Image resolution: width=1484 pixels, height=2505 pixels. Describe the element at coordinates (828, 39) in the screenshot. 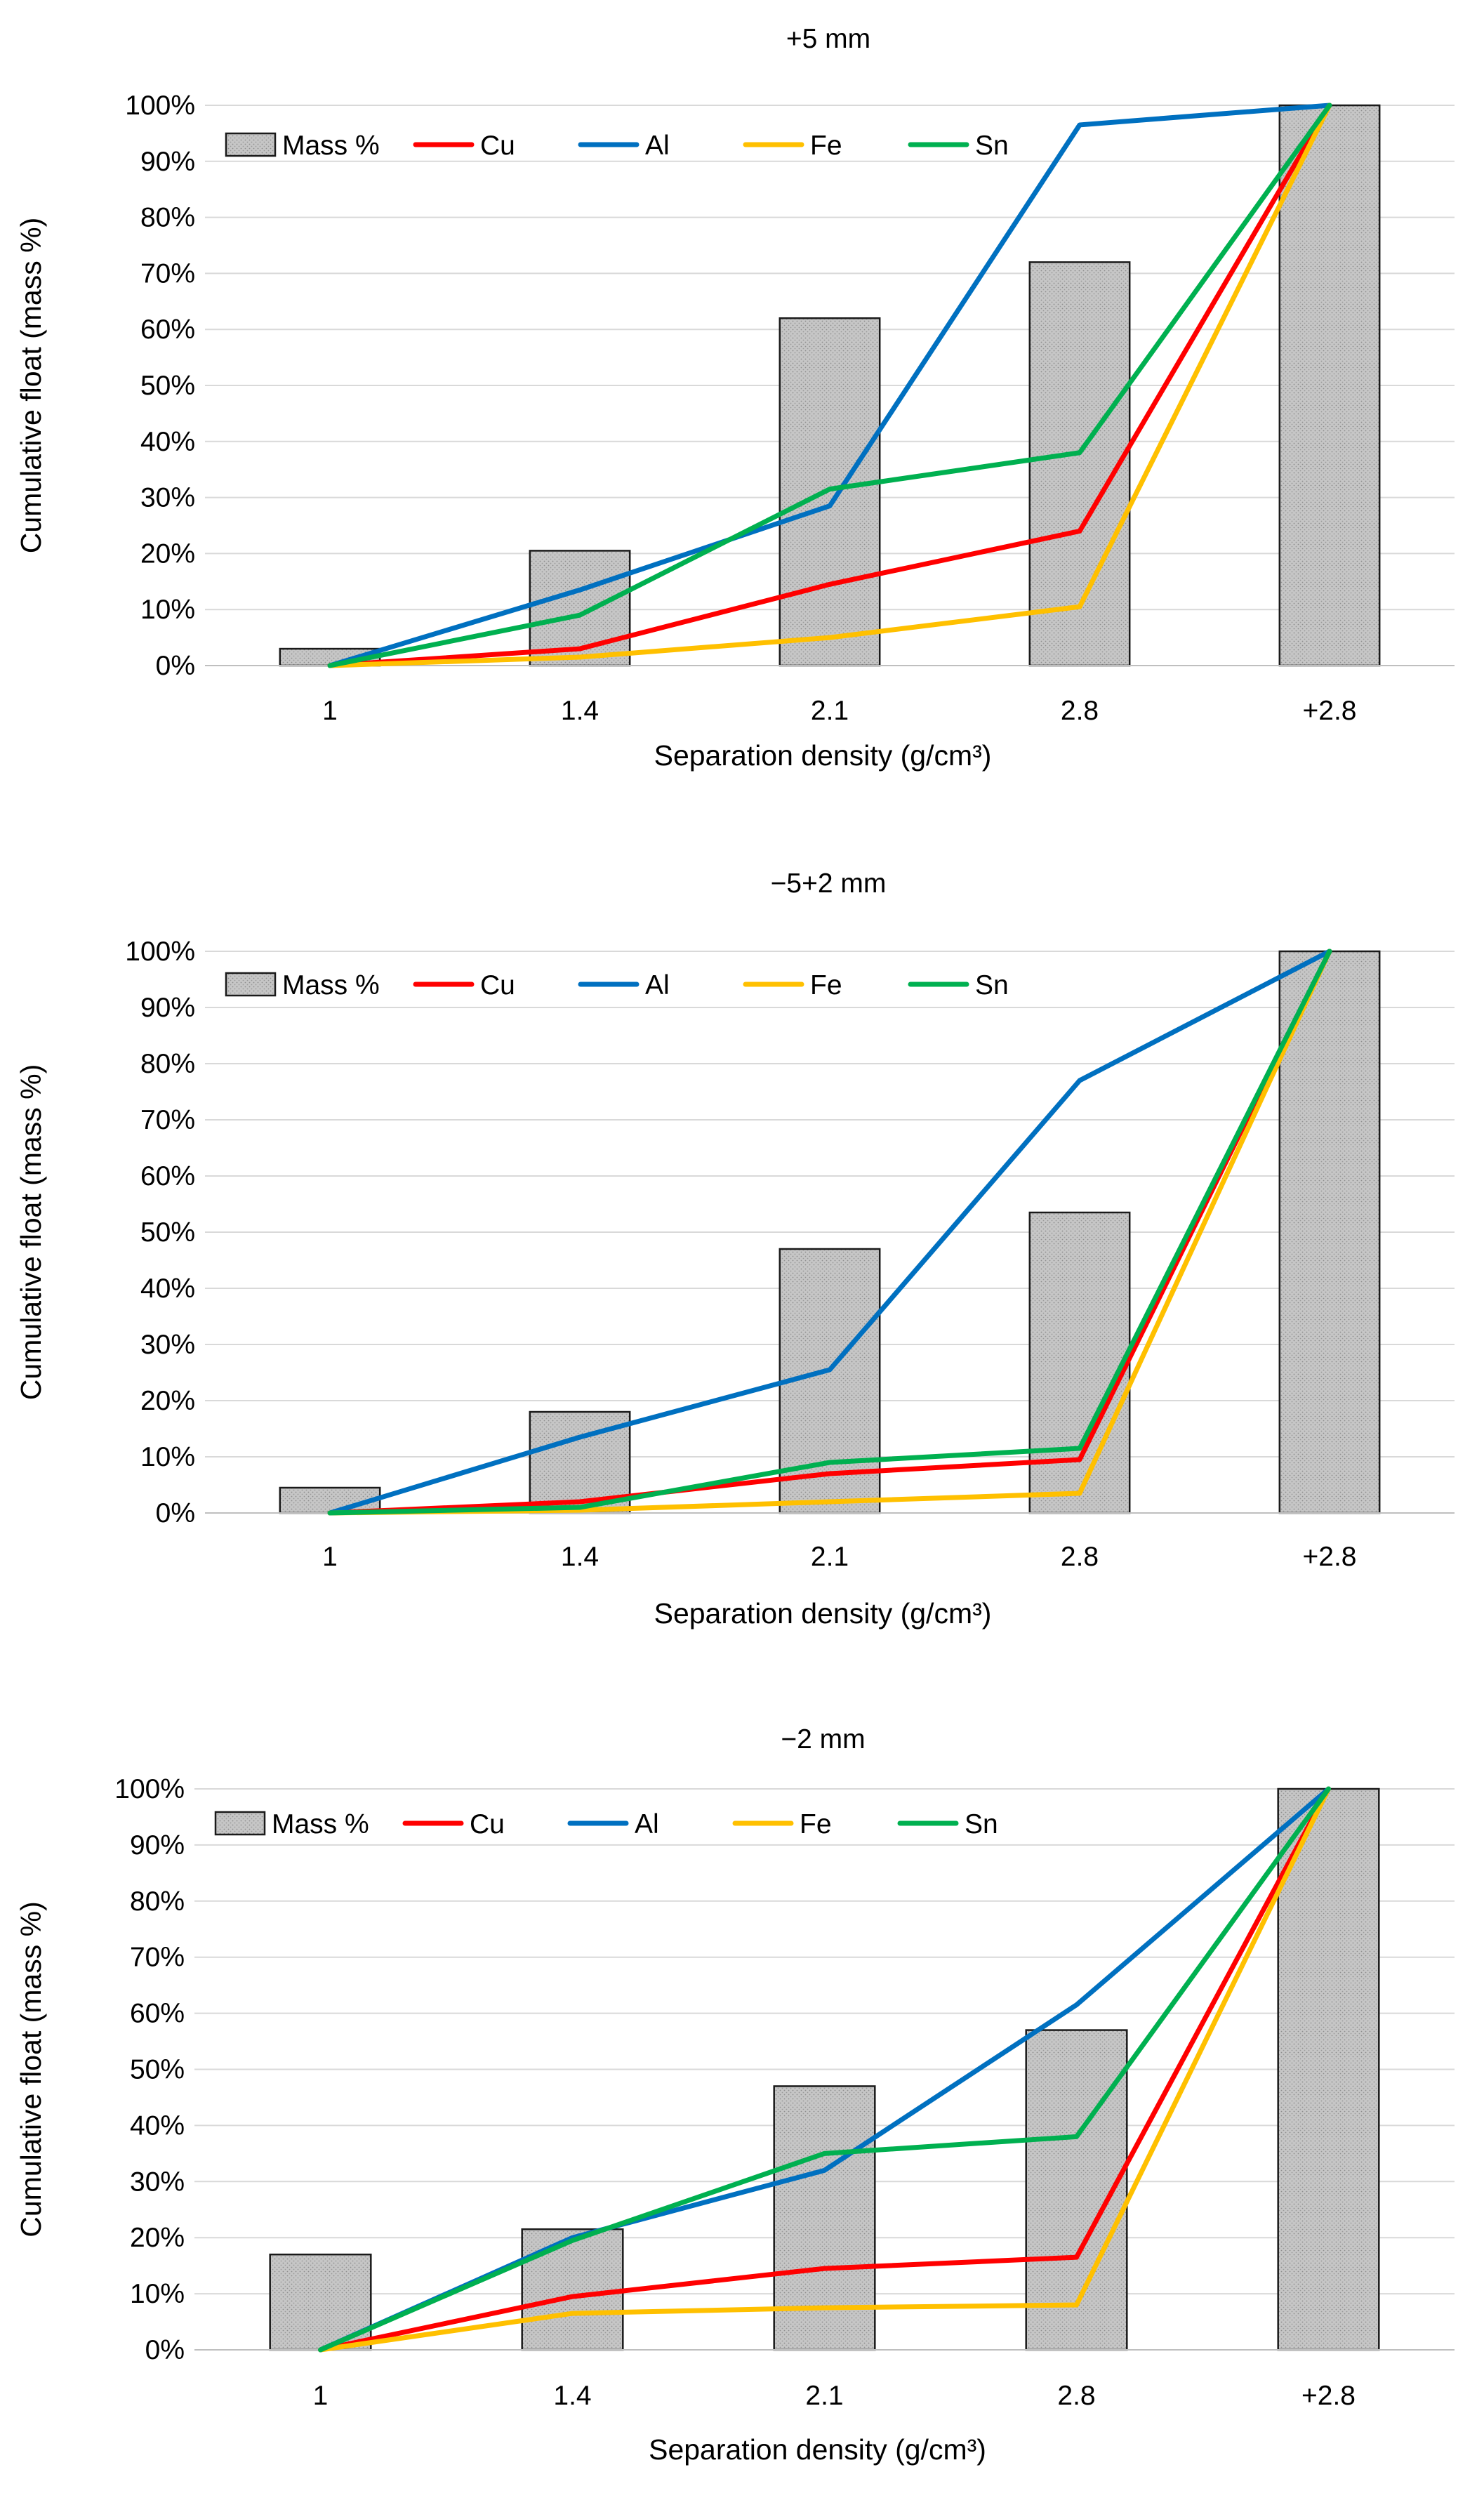

I see `chart-title: +5 mm` at that location.